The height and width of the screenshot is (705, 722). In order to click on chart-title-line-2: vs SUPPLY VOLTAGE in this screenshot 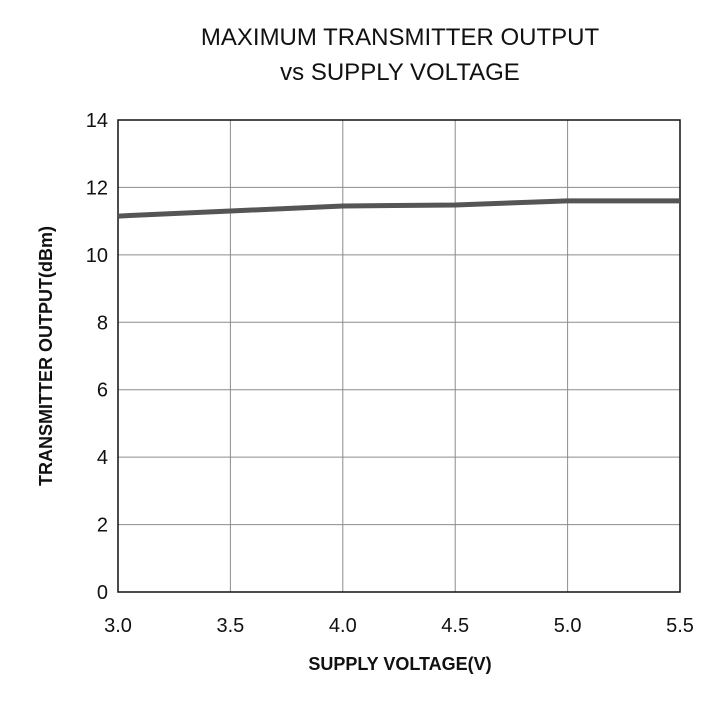, I will do `click(400, 72)`.